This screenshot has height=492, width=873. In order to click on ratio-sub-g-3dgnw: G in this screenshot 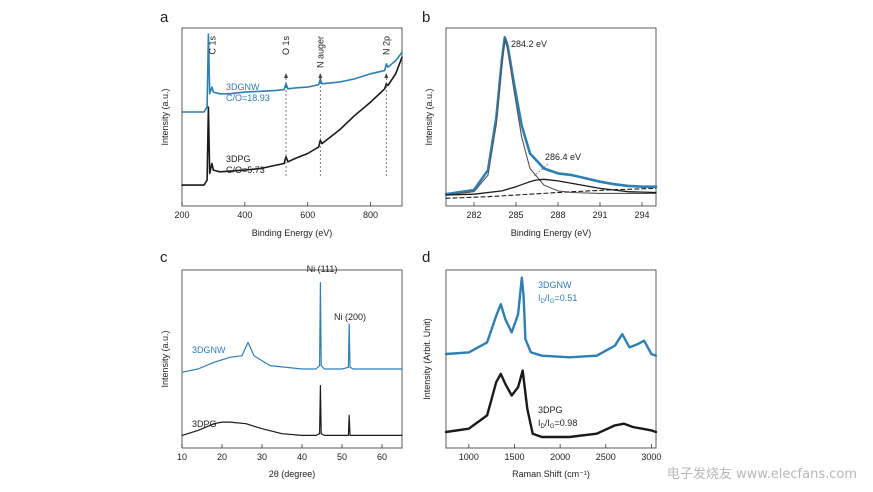, I will do `click(552, 302)`.